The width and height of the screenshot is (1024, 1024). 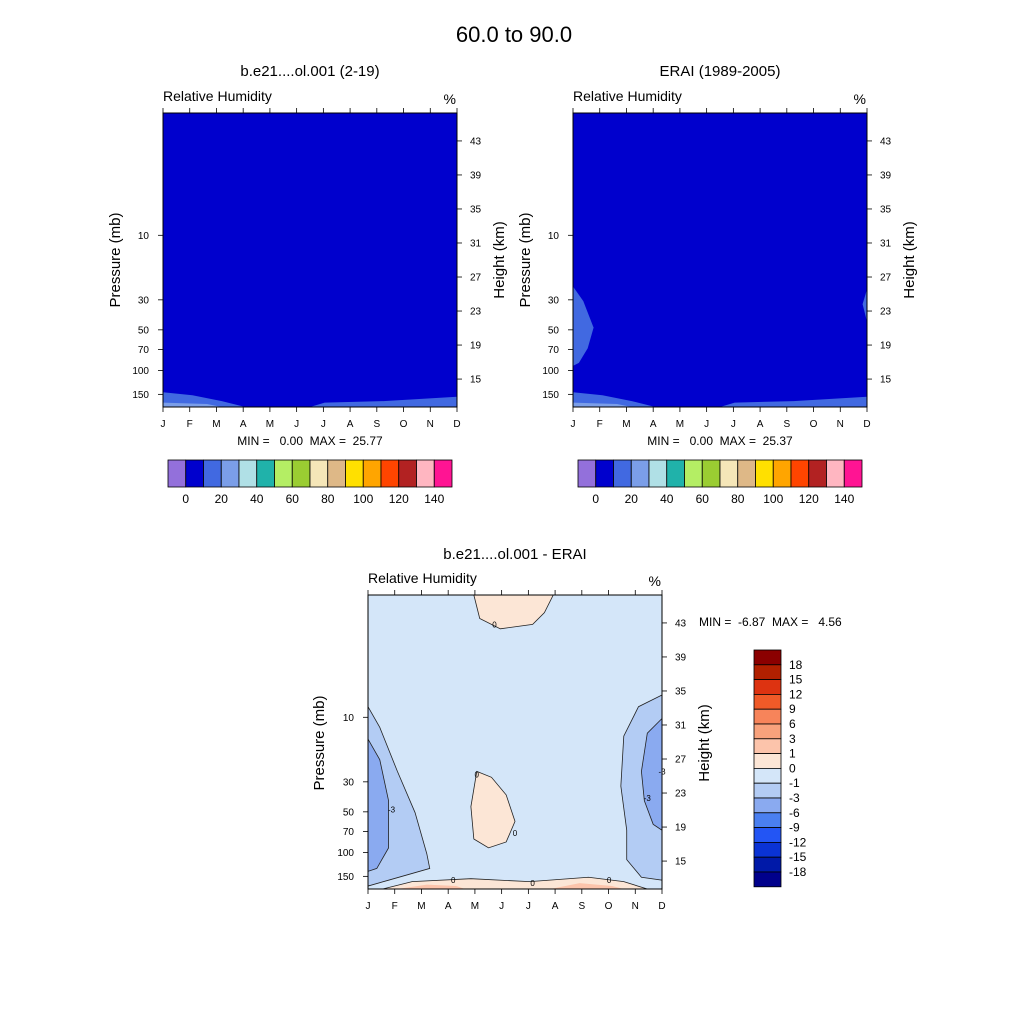 I want to click on colorbar: 0 20 40 60 80 100 120 140, so click(x=720, y=482).